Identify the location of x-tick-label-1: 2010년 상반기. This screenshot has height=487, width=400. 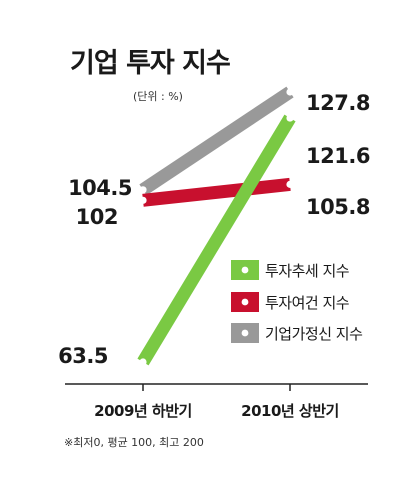
(290, 411).